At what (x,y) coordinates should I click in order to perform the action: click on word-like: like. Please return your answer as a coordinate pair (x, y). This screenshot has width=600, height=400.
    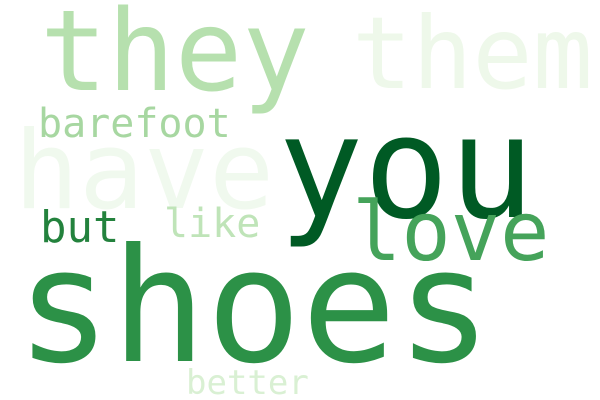
    Looking at the image, I should click on (212, 224).